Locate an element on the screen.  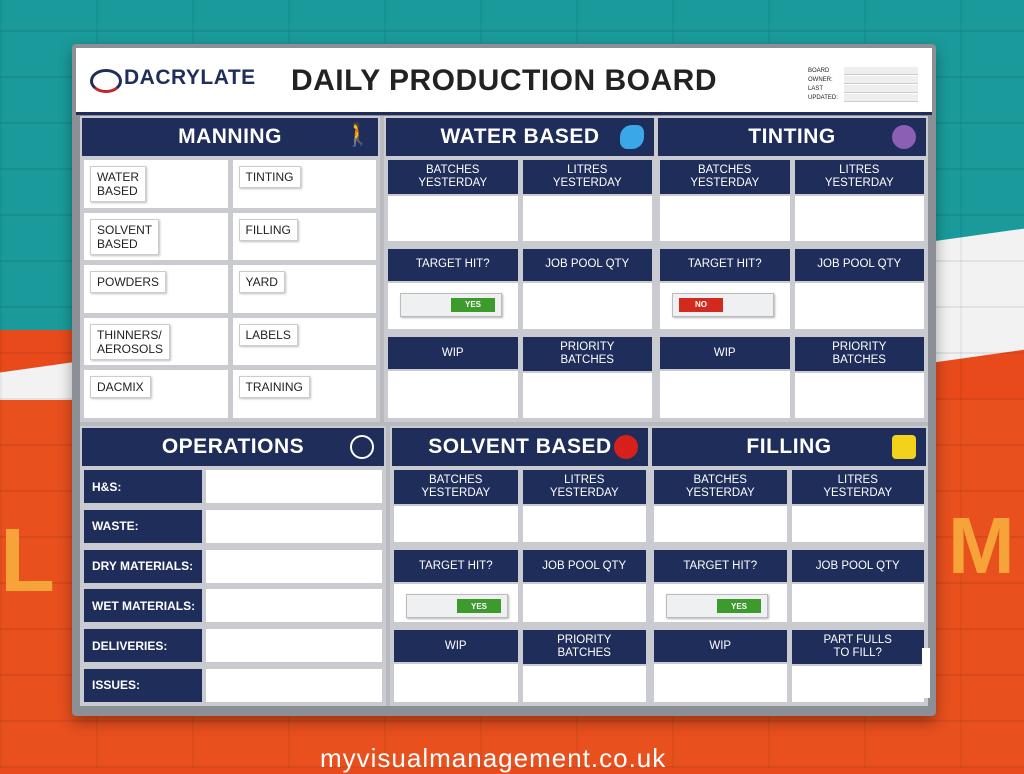
manning-cell: WATER BASED is located at coordinates (156, 184).